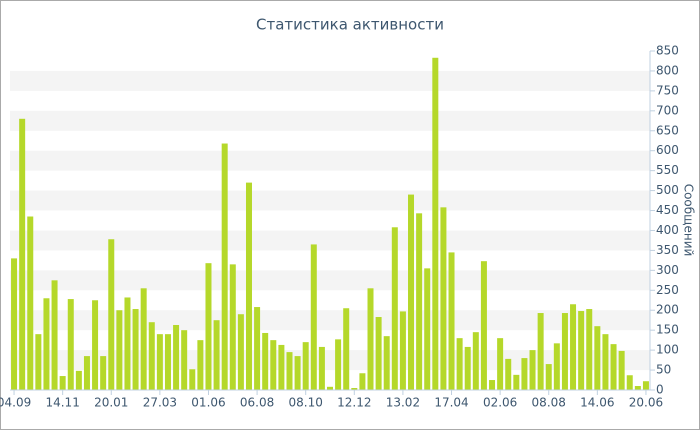  What do you see at coordinates (62, 403) in the screenshot?
I see `x-tick-label: 14.11` at bounding box center [62, 403].